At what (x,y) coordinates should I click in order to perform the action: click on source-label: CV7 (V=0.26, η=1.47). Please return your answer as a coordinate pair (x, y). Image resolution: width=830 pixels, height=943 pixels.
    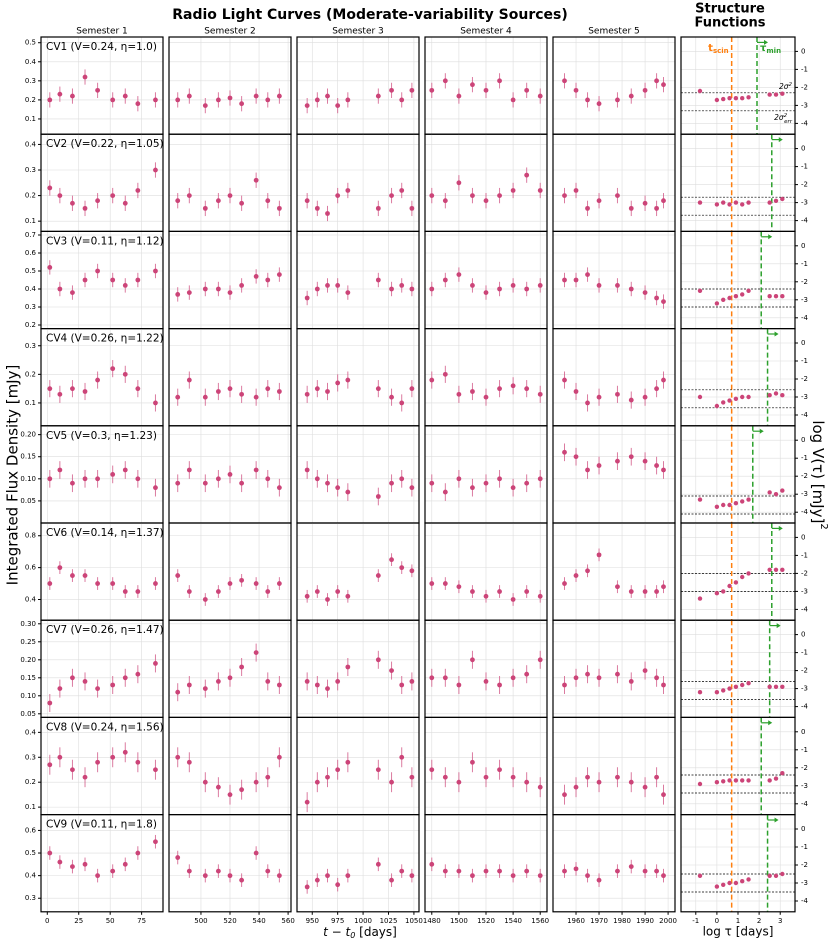
    Looking at the image, I should click on (105, 630).